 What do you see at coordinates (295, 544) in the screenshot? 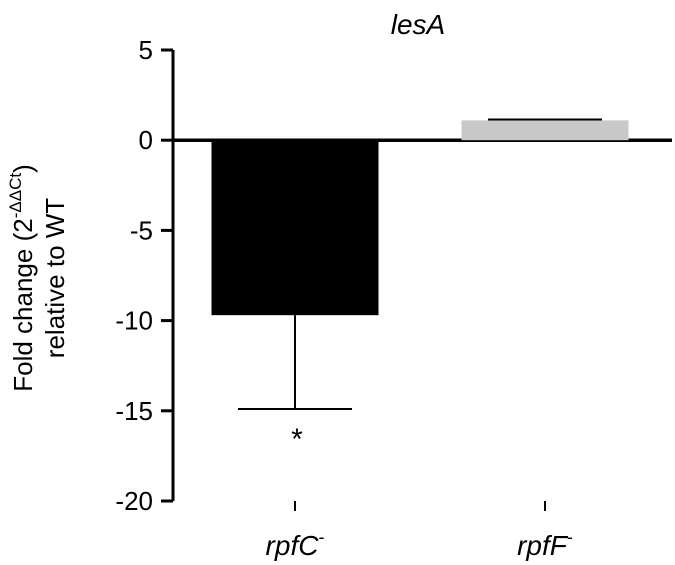
I see `x-category-label: rpfC-` at bounding box center [295, 544].